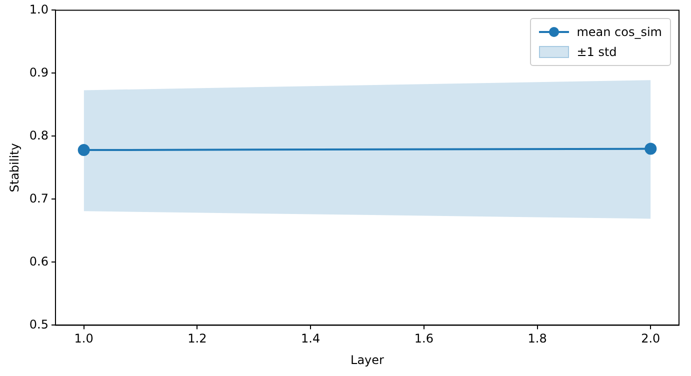 The width and height of the screenshot is (691, 376). What do you see at coordinates (596, 52) in the screenshot?
I see `annotation: ±1 std` at bounding box center [596, 52].